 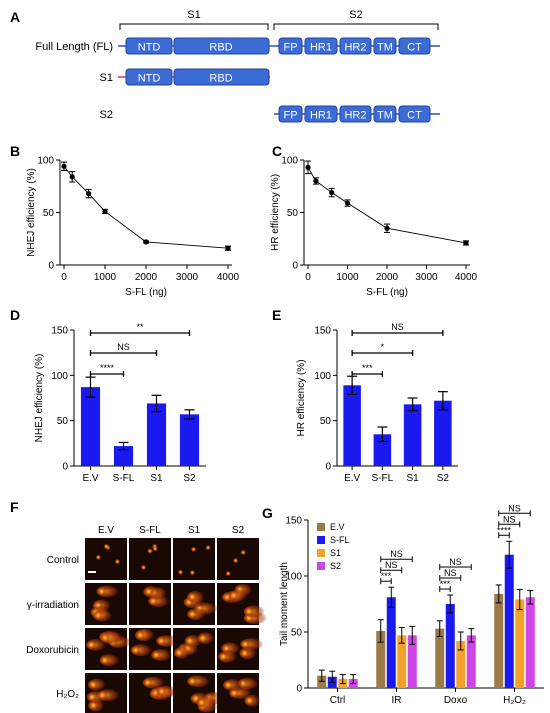 What do you see at coordinates (92, 572) in the screenshot?
I see `scale-bar` at bounding box center [92, 572].